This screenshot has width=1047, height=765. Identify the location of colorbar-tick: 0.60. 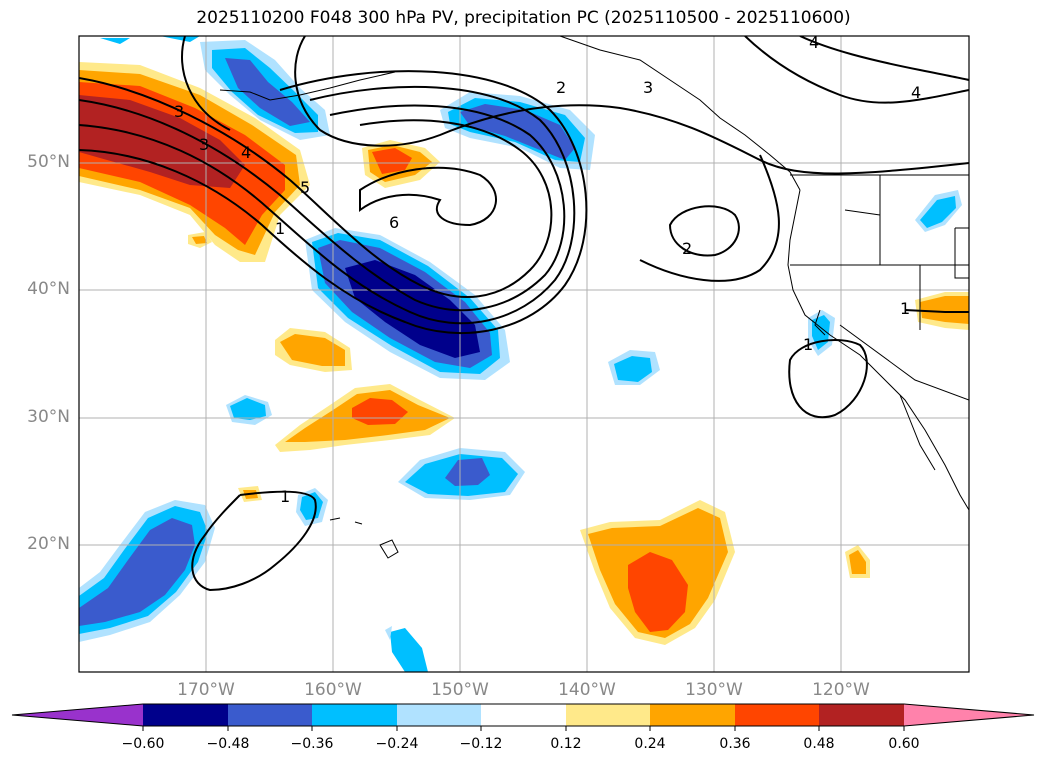
(904, 744).